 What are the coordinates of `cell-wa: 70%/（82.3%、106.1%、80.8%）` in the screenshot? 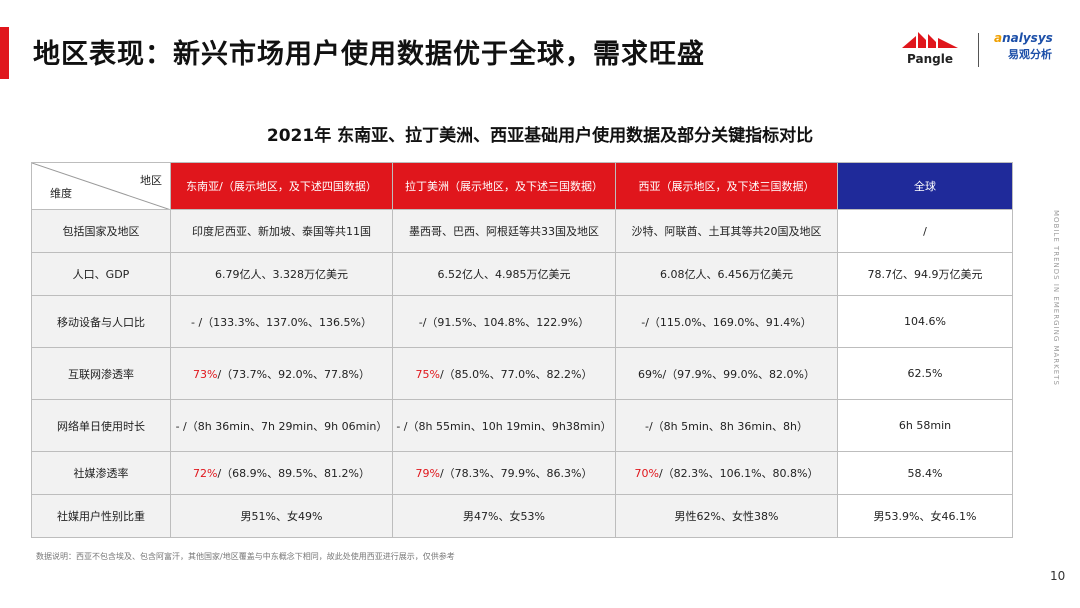 It's located at (726, 473).